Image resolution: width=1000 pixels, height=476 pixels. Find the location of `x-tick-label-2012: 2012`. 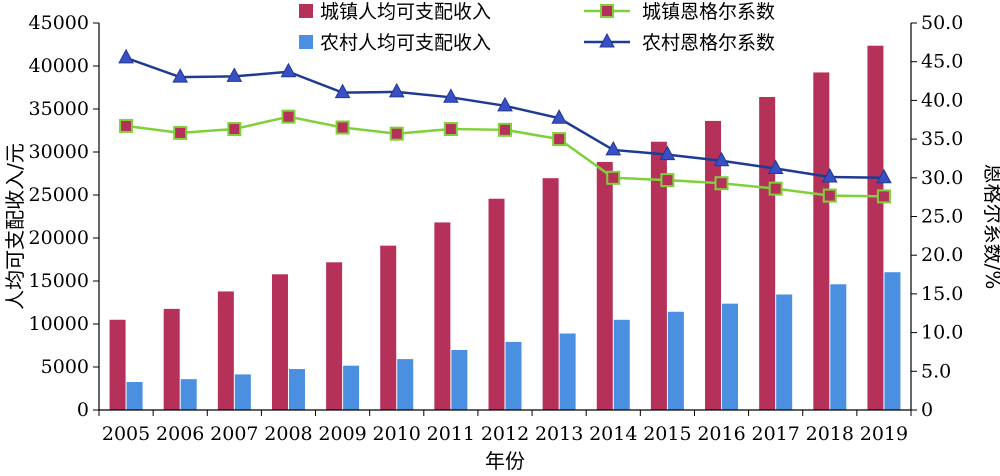

x-tick-label-2012: 2012 is located at coordinates (505, 434).